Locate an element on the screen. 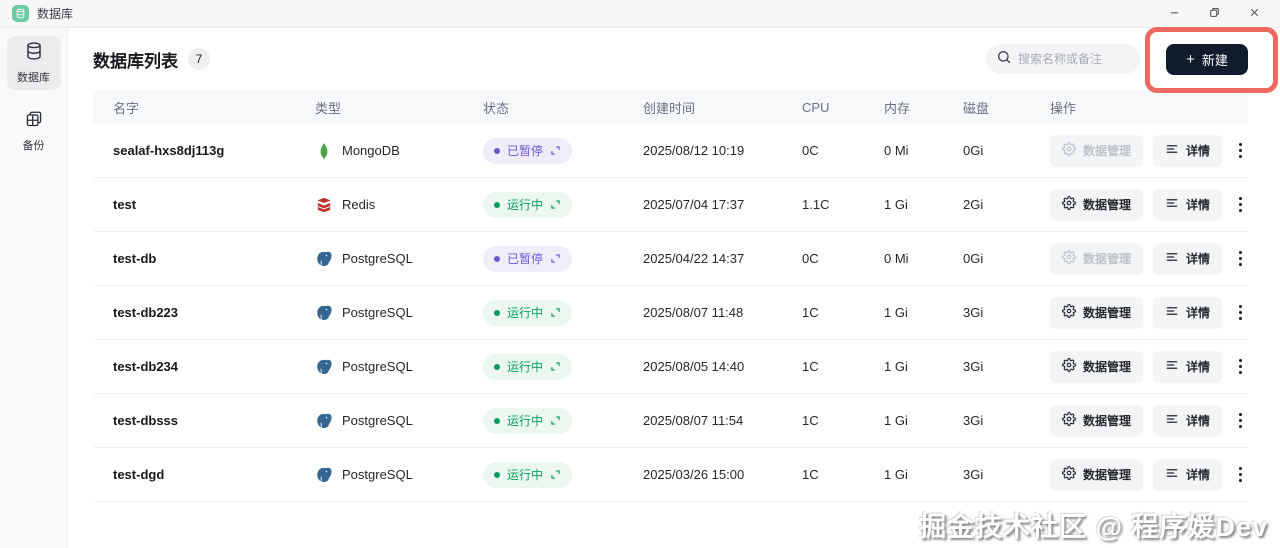 Image resolution: width=1280 pixels, height=548 pixels. search-box is located at coordinates (1063, 59).